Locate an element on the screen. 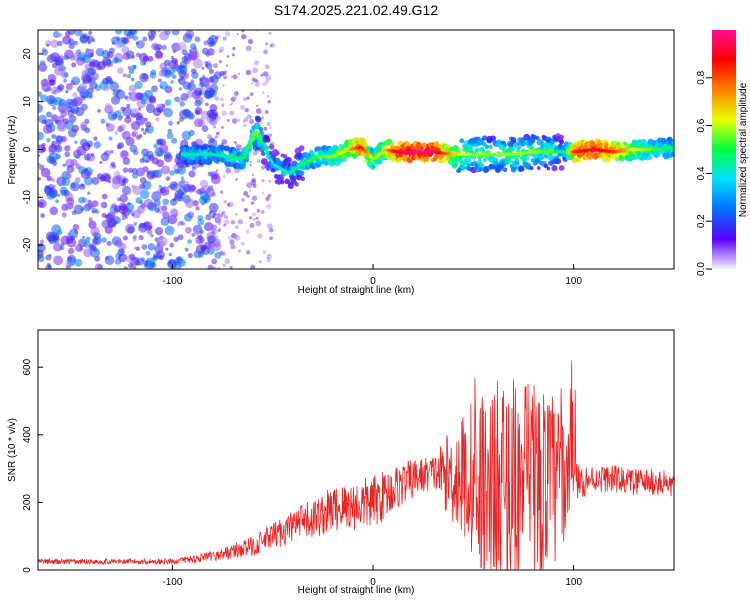 This screenshot has width=750, height=600. snr-xlabel: Height of straight line (km) is located at coordinates (356, 590).